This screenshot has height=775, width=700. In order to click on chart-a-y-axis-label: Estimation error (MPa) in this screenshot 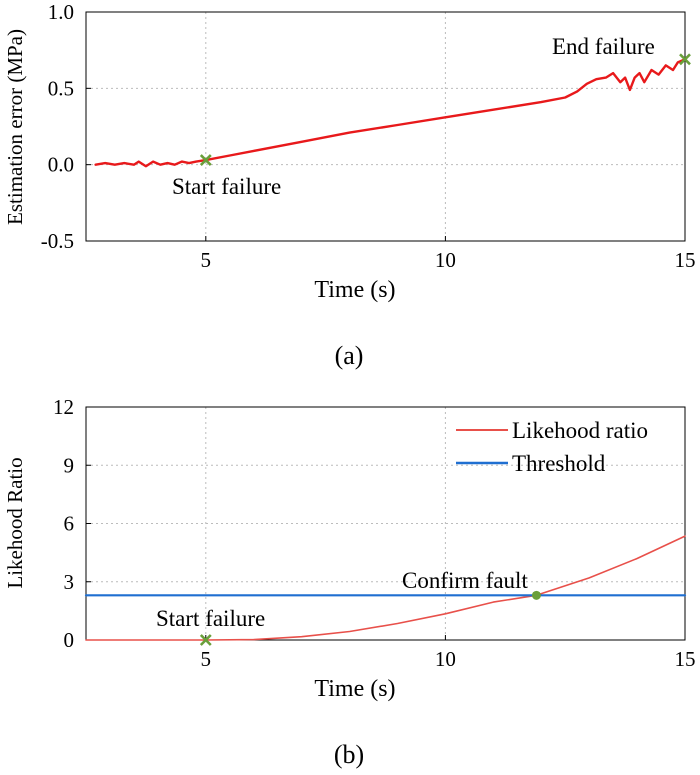, I will do `click(15, 127)`.